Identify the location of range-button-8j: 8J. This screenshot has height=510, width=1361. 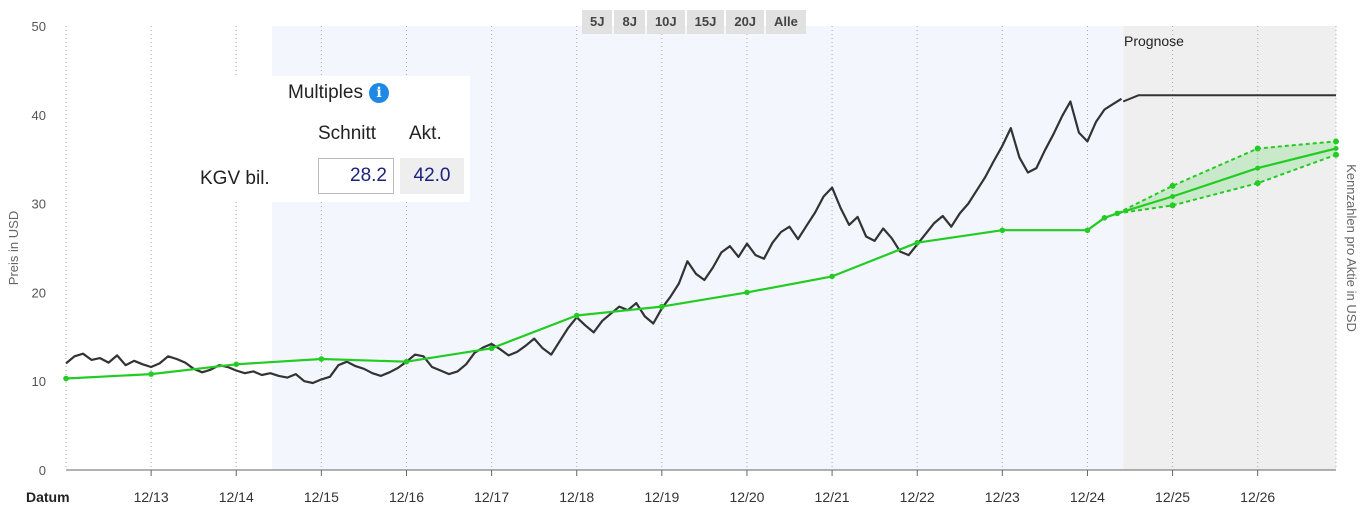
(629, 22).